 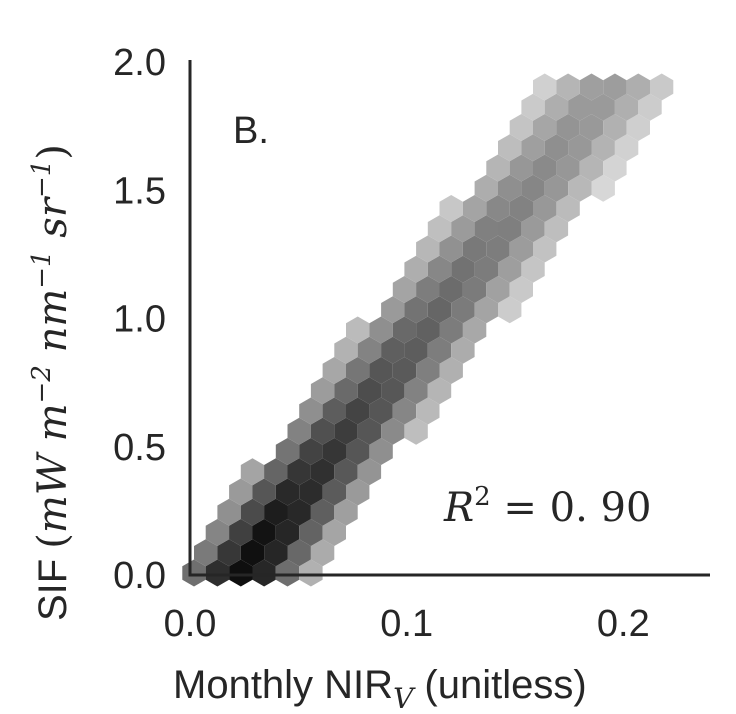 What do you see at coordinates (406, 624) in the screenshot?
I see `x-tick-label: 0.1` at bounding box center [406, 624].